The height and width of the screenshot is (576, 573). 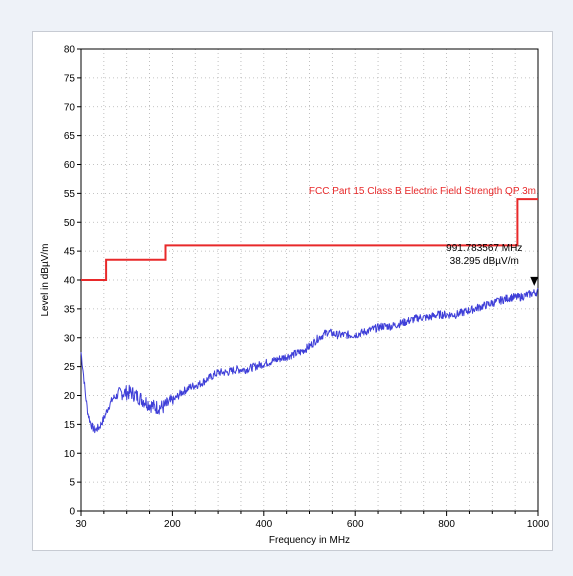 What do you see at coordinates (70, 165) in the screenshot?
I see `y-tick-label: 60` at bounding box center [70, 165].